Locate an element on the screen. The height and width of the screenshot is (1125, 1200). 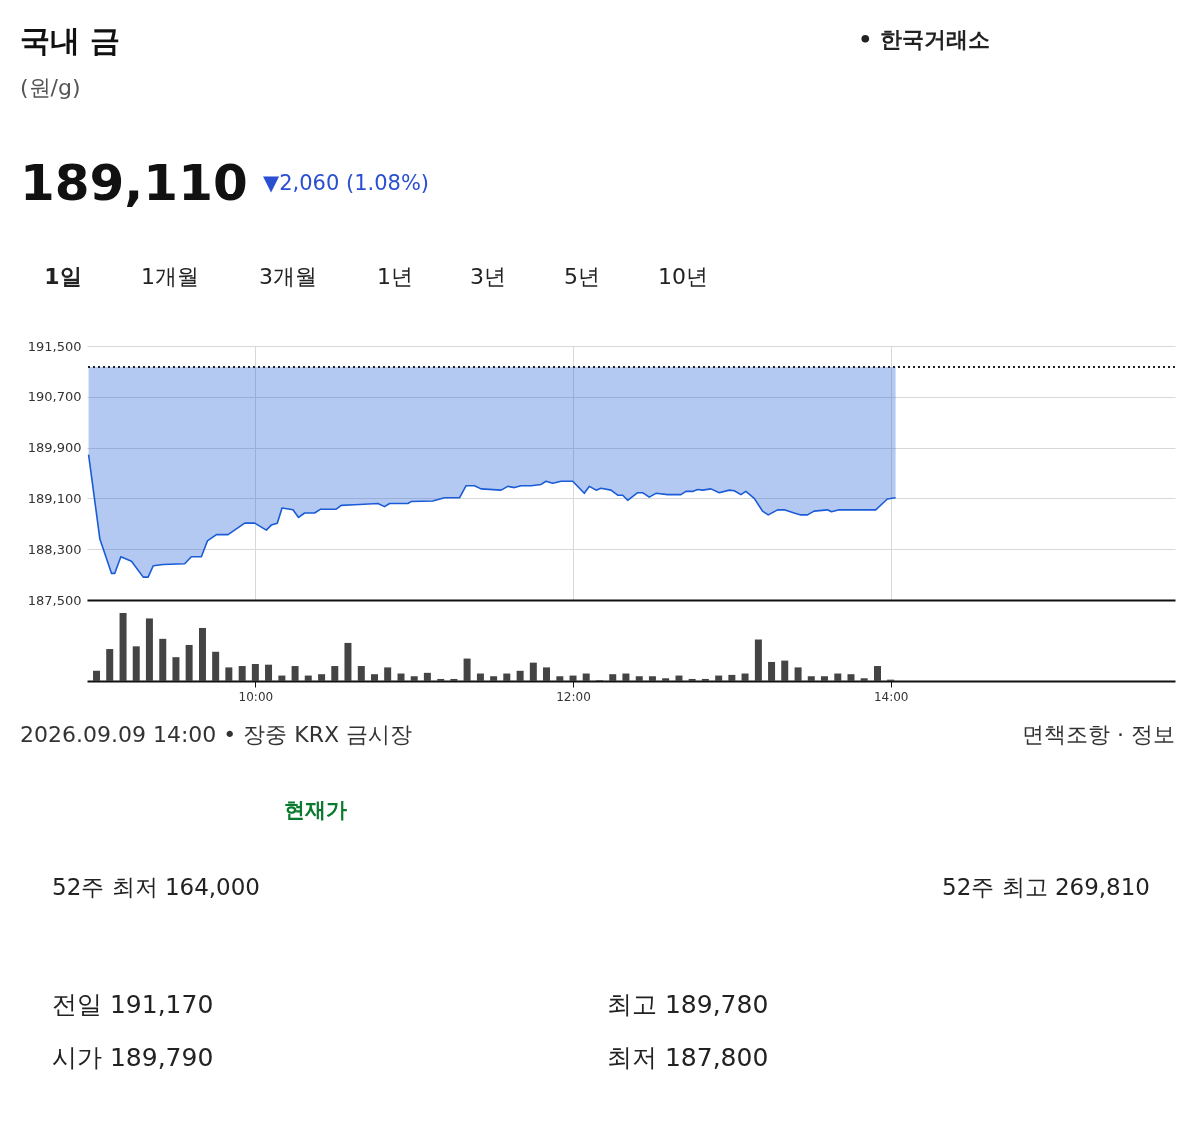
text: 현재가 is located at coordinates (315, 810).